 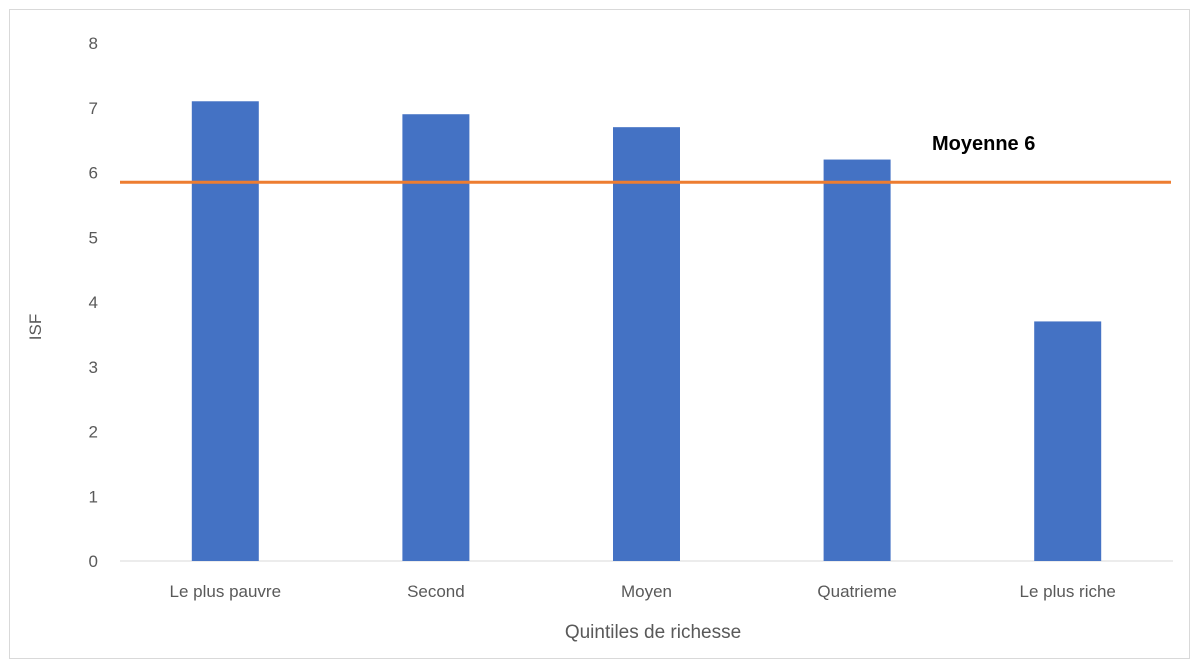 I want to click on x-tick-label: Le plus pauvre, so click(x=226, y=591).